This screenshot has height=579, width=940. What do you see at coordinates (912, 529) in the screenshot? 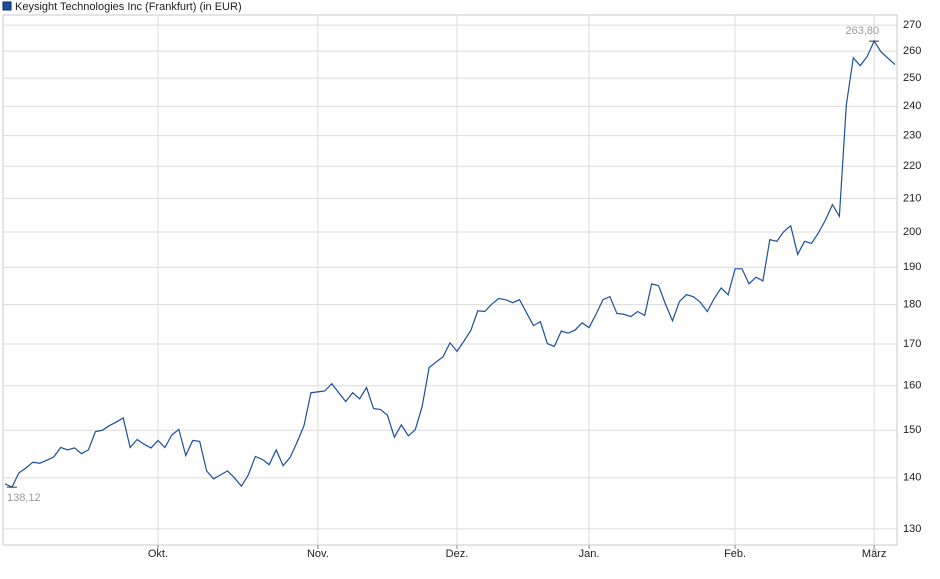
I see `y-tick-label: 130` at bounding box center [912, 529].